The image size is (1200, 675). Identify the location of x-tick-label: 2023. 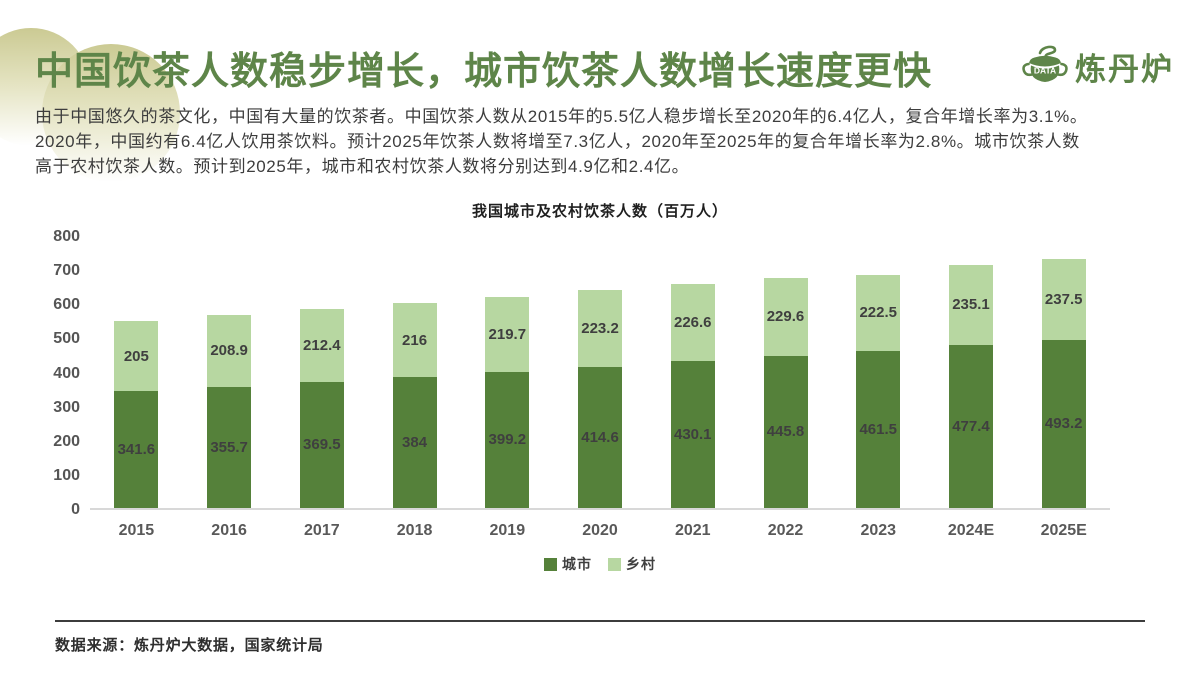
(878, 530).